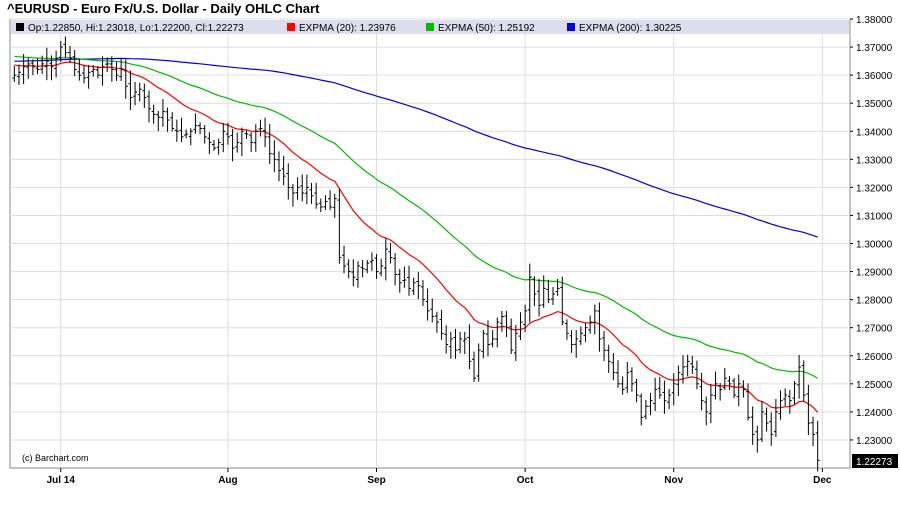  I want to click on last-price-label: 1.22273, so click(874, 462).